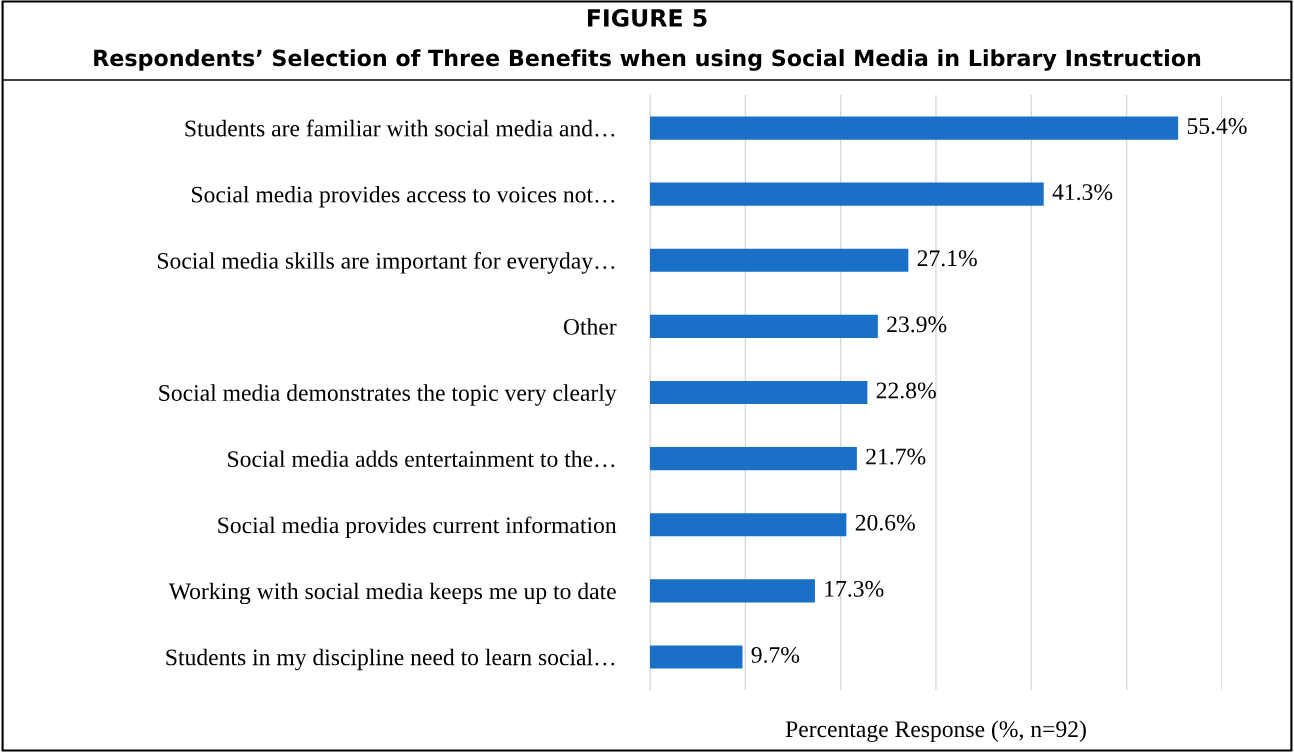 The image size is (1294, 752). Describe the element at coordinates (388, 395) in the screenshot. I see `y-tick-label: Social media demonstrates the topic very clearly` at that location.